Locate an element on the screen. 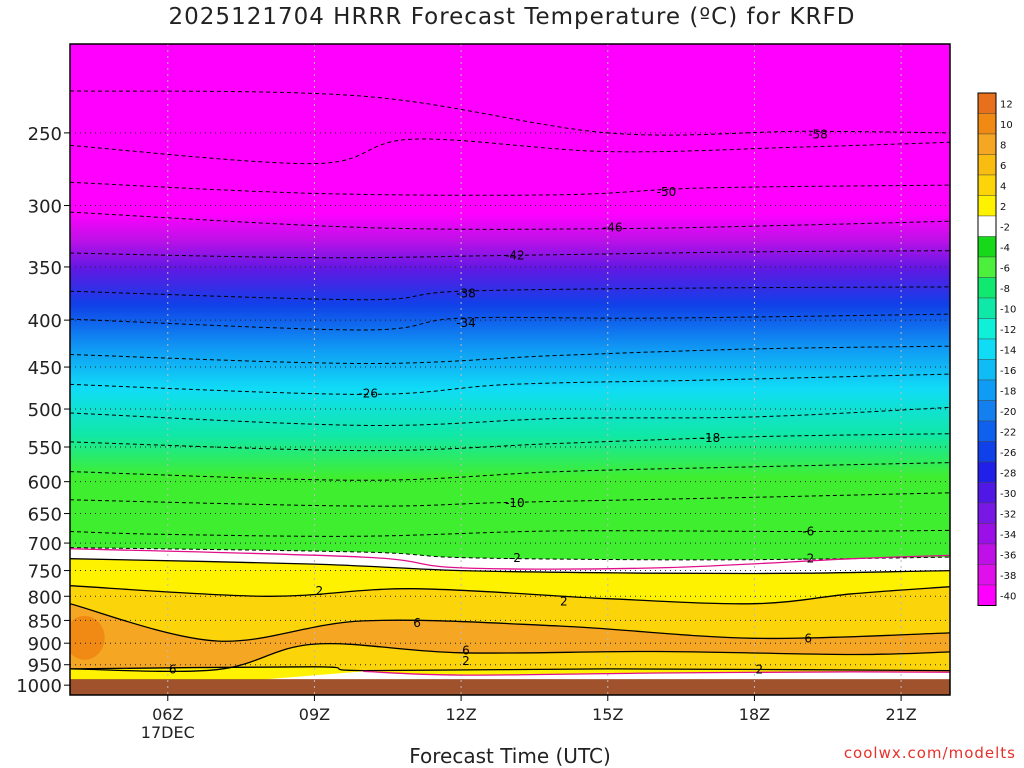  colorbar-label: 4 is located at coordinates (1003, 186).